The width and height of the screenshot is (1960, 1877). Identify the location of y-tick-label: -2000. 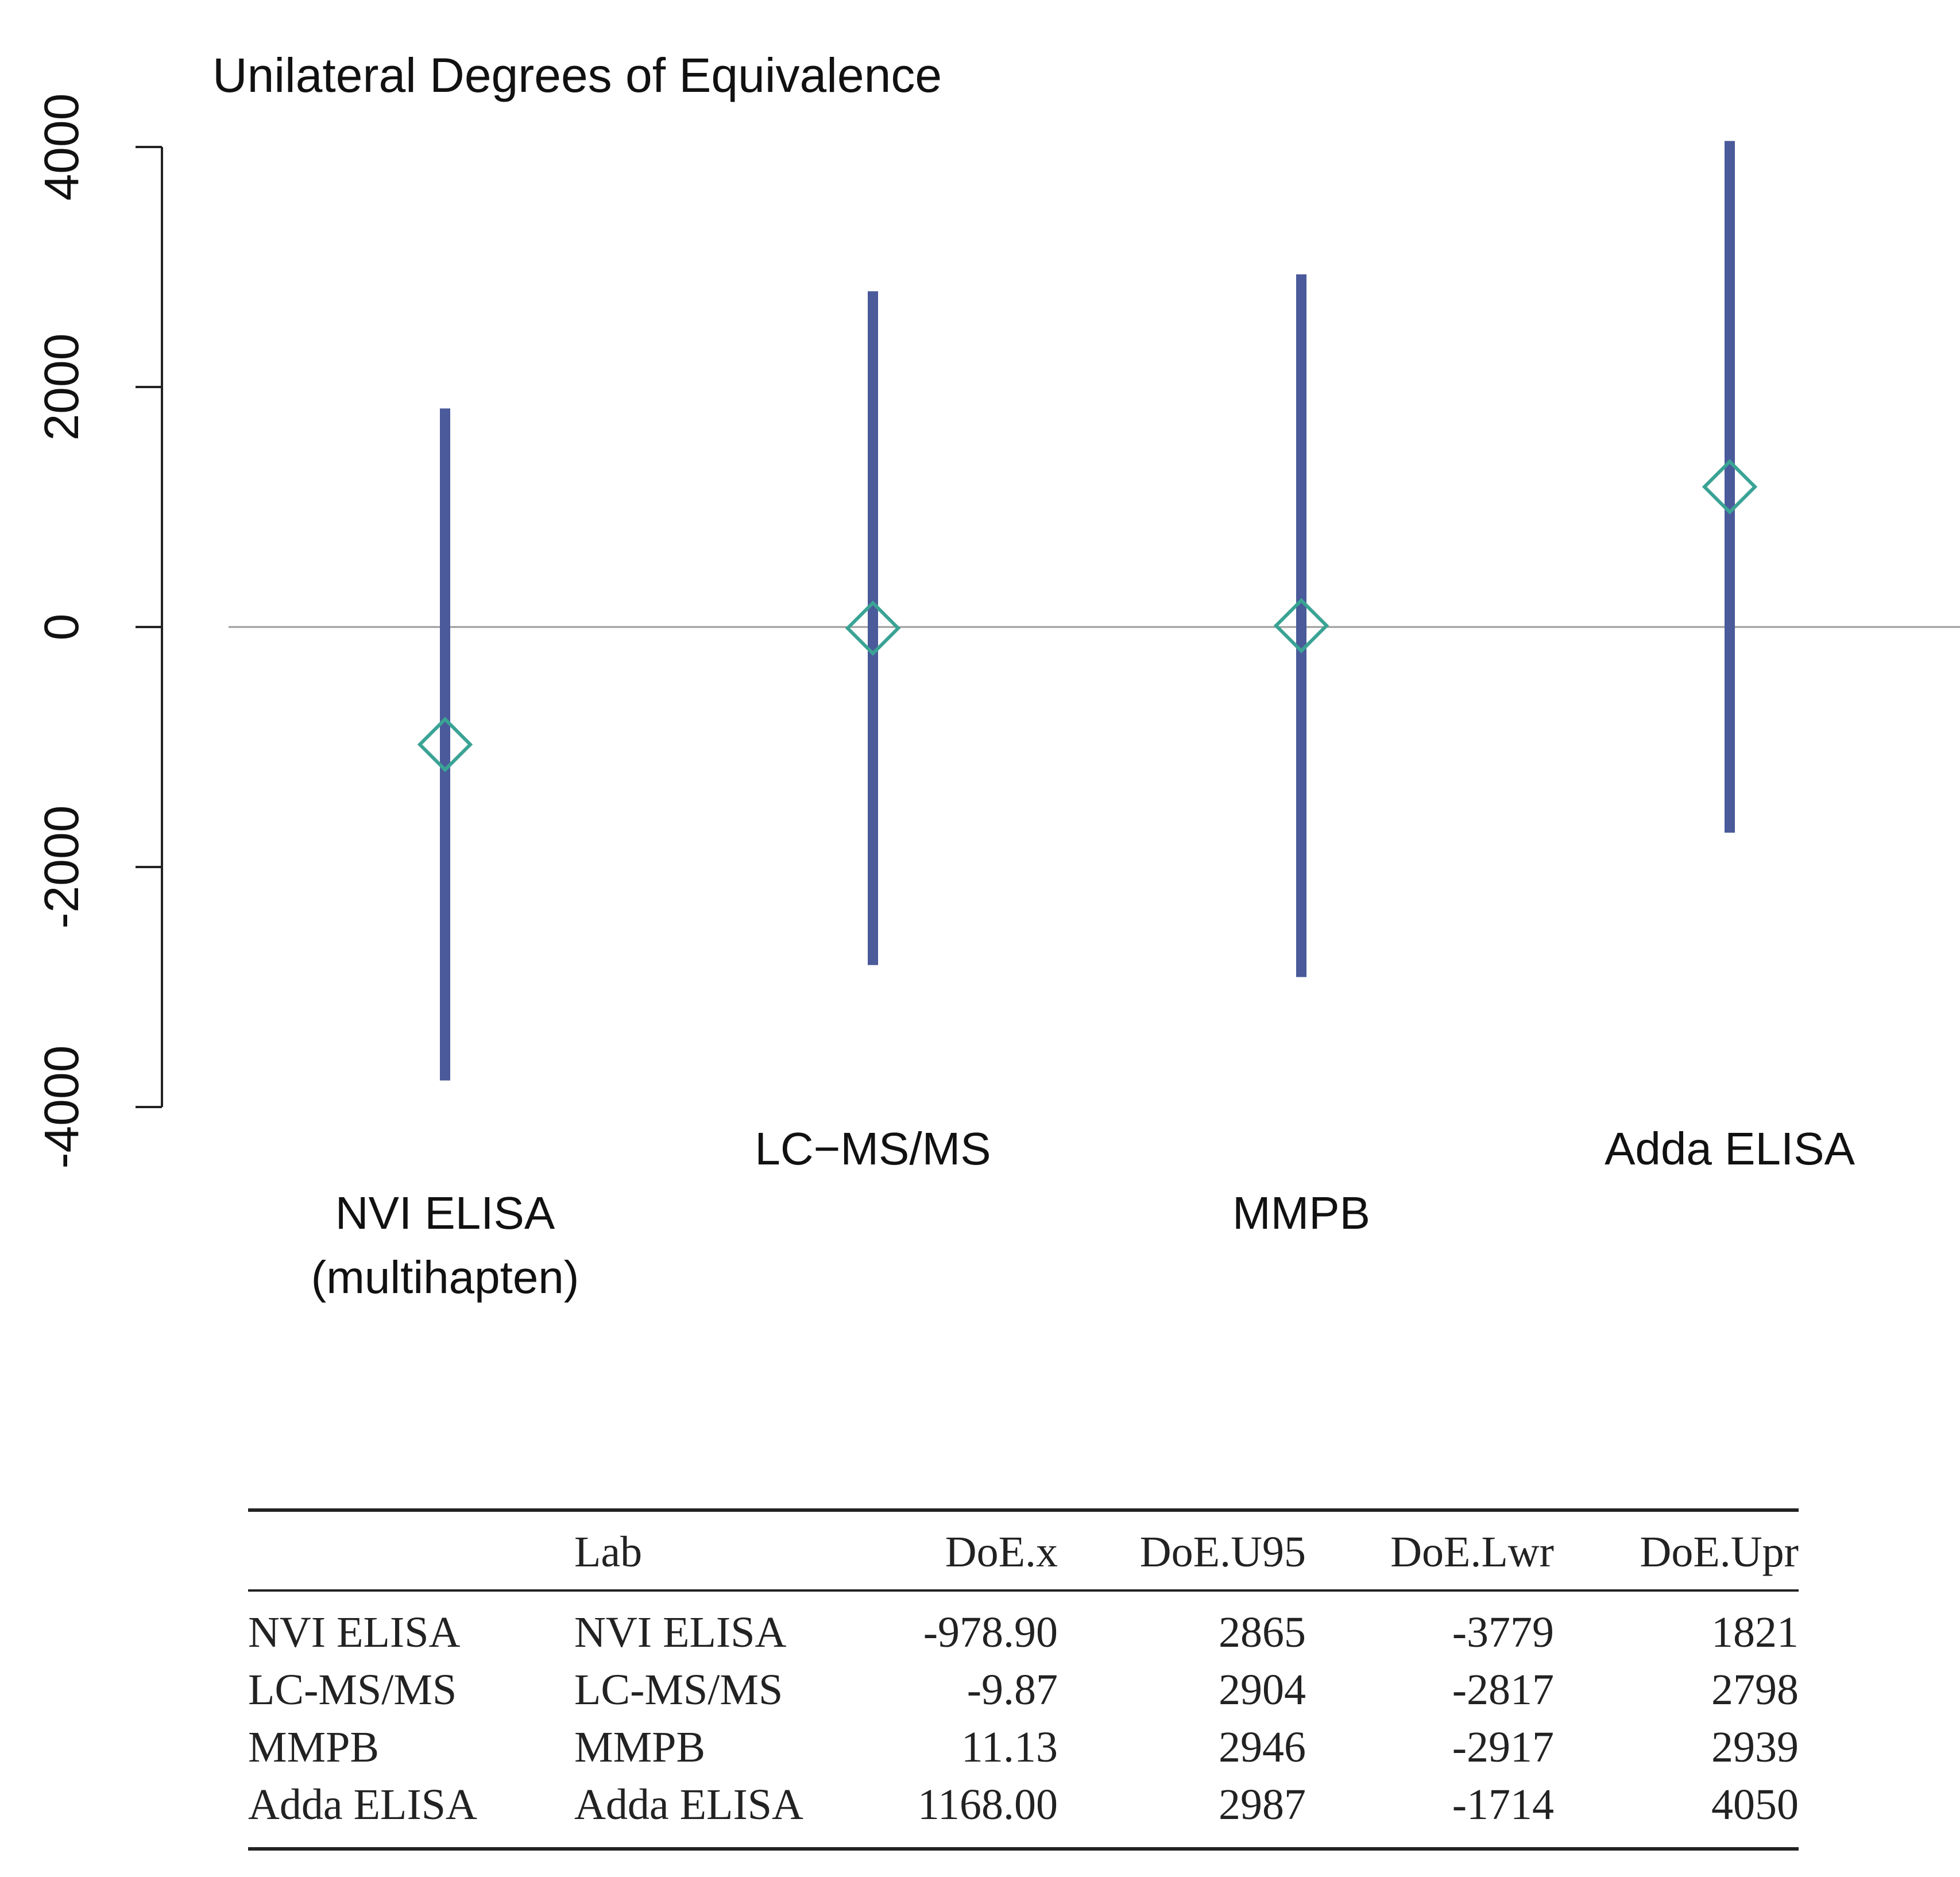
(61, 867).